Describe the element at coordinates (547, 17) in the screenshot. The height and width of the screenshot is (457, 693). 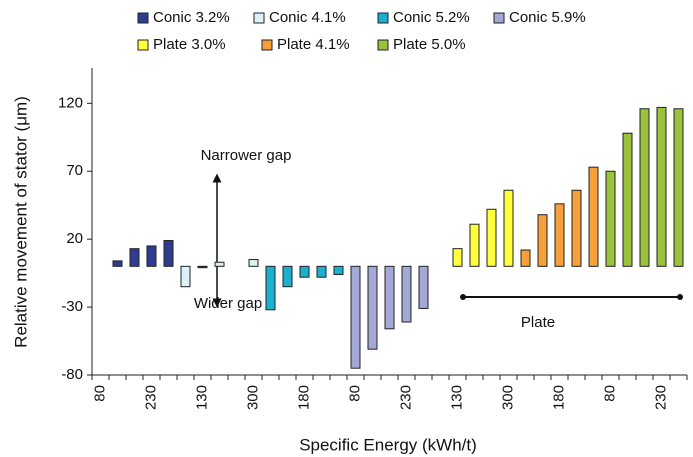
I see `legend-label: Conic 5.9%` at that location.